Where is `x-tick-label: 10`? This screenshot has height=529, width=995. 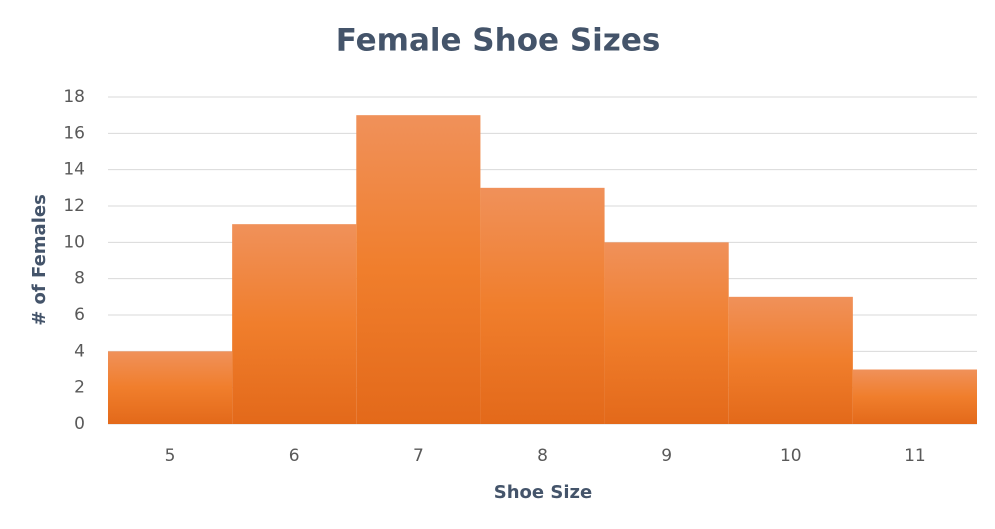
x-tick-label: 10 is located at coordinates (791, 456).